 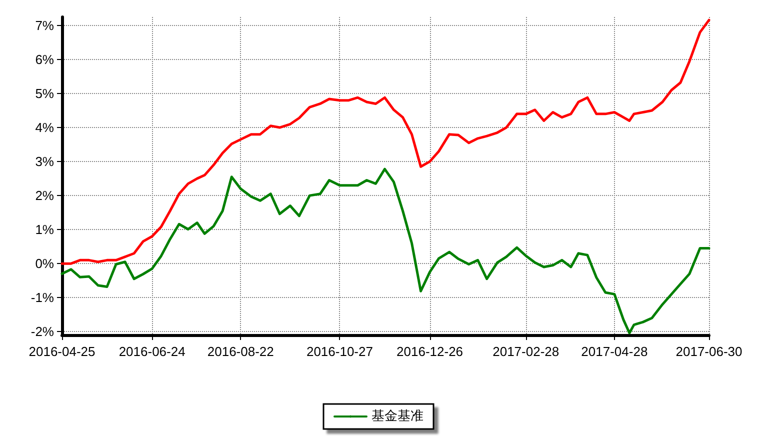 I want to click on x-tick-label: 2016-08-22, so click(x=240, y=351).